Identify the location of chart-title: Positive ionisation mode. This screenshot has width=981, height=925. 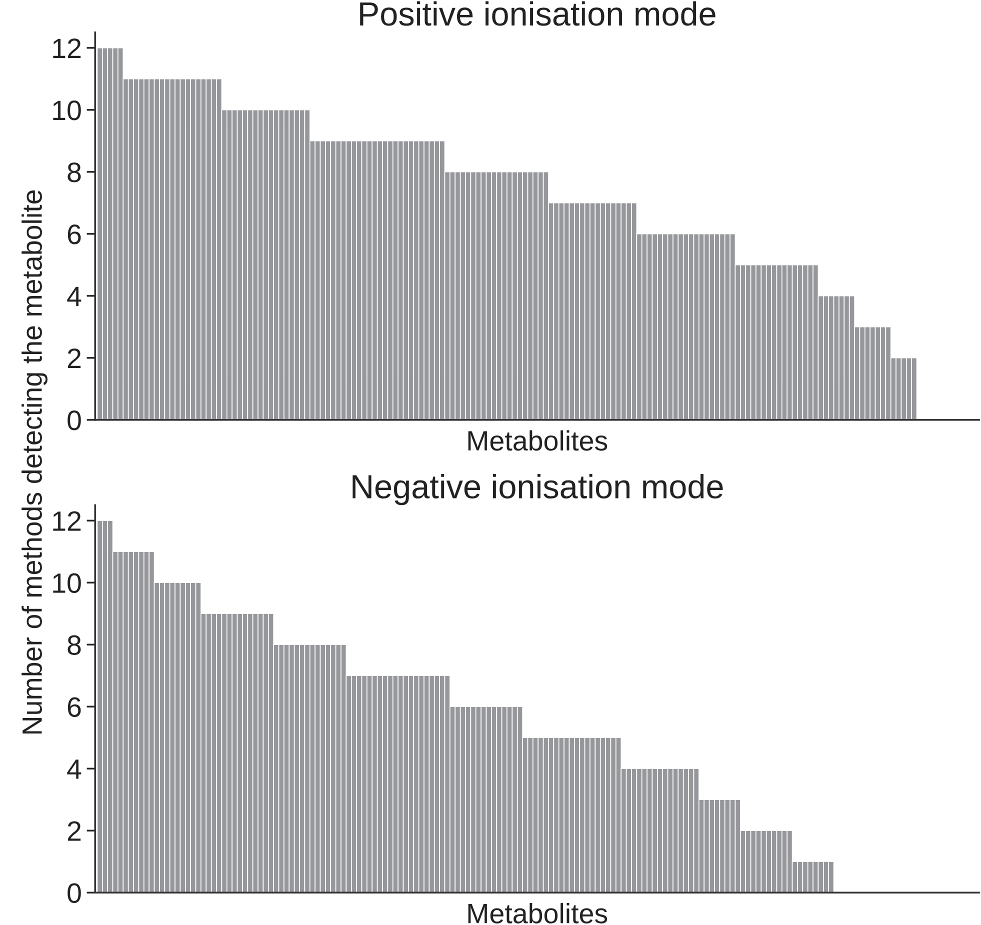
(538, 13).